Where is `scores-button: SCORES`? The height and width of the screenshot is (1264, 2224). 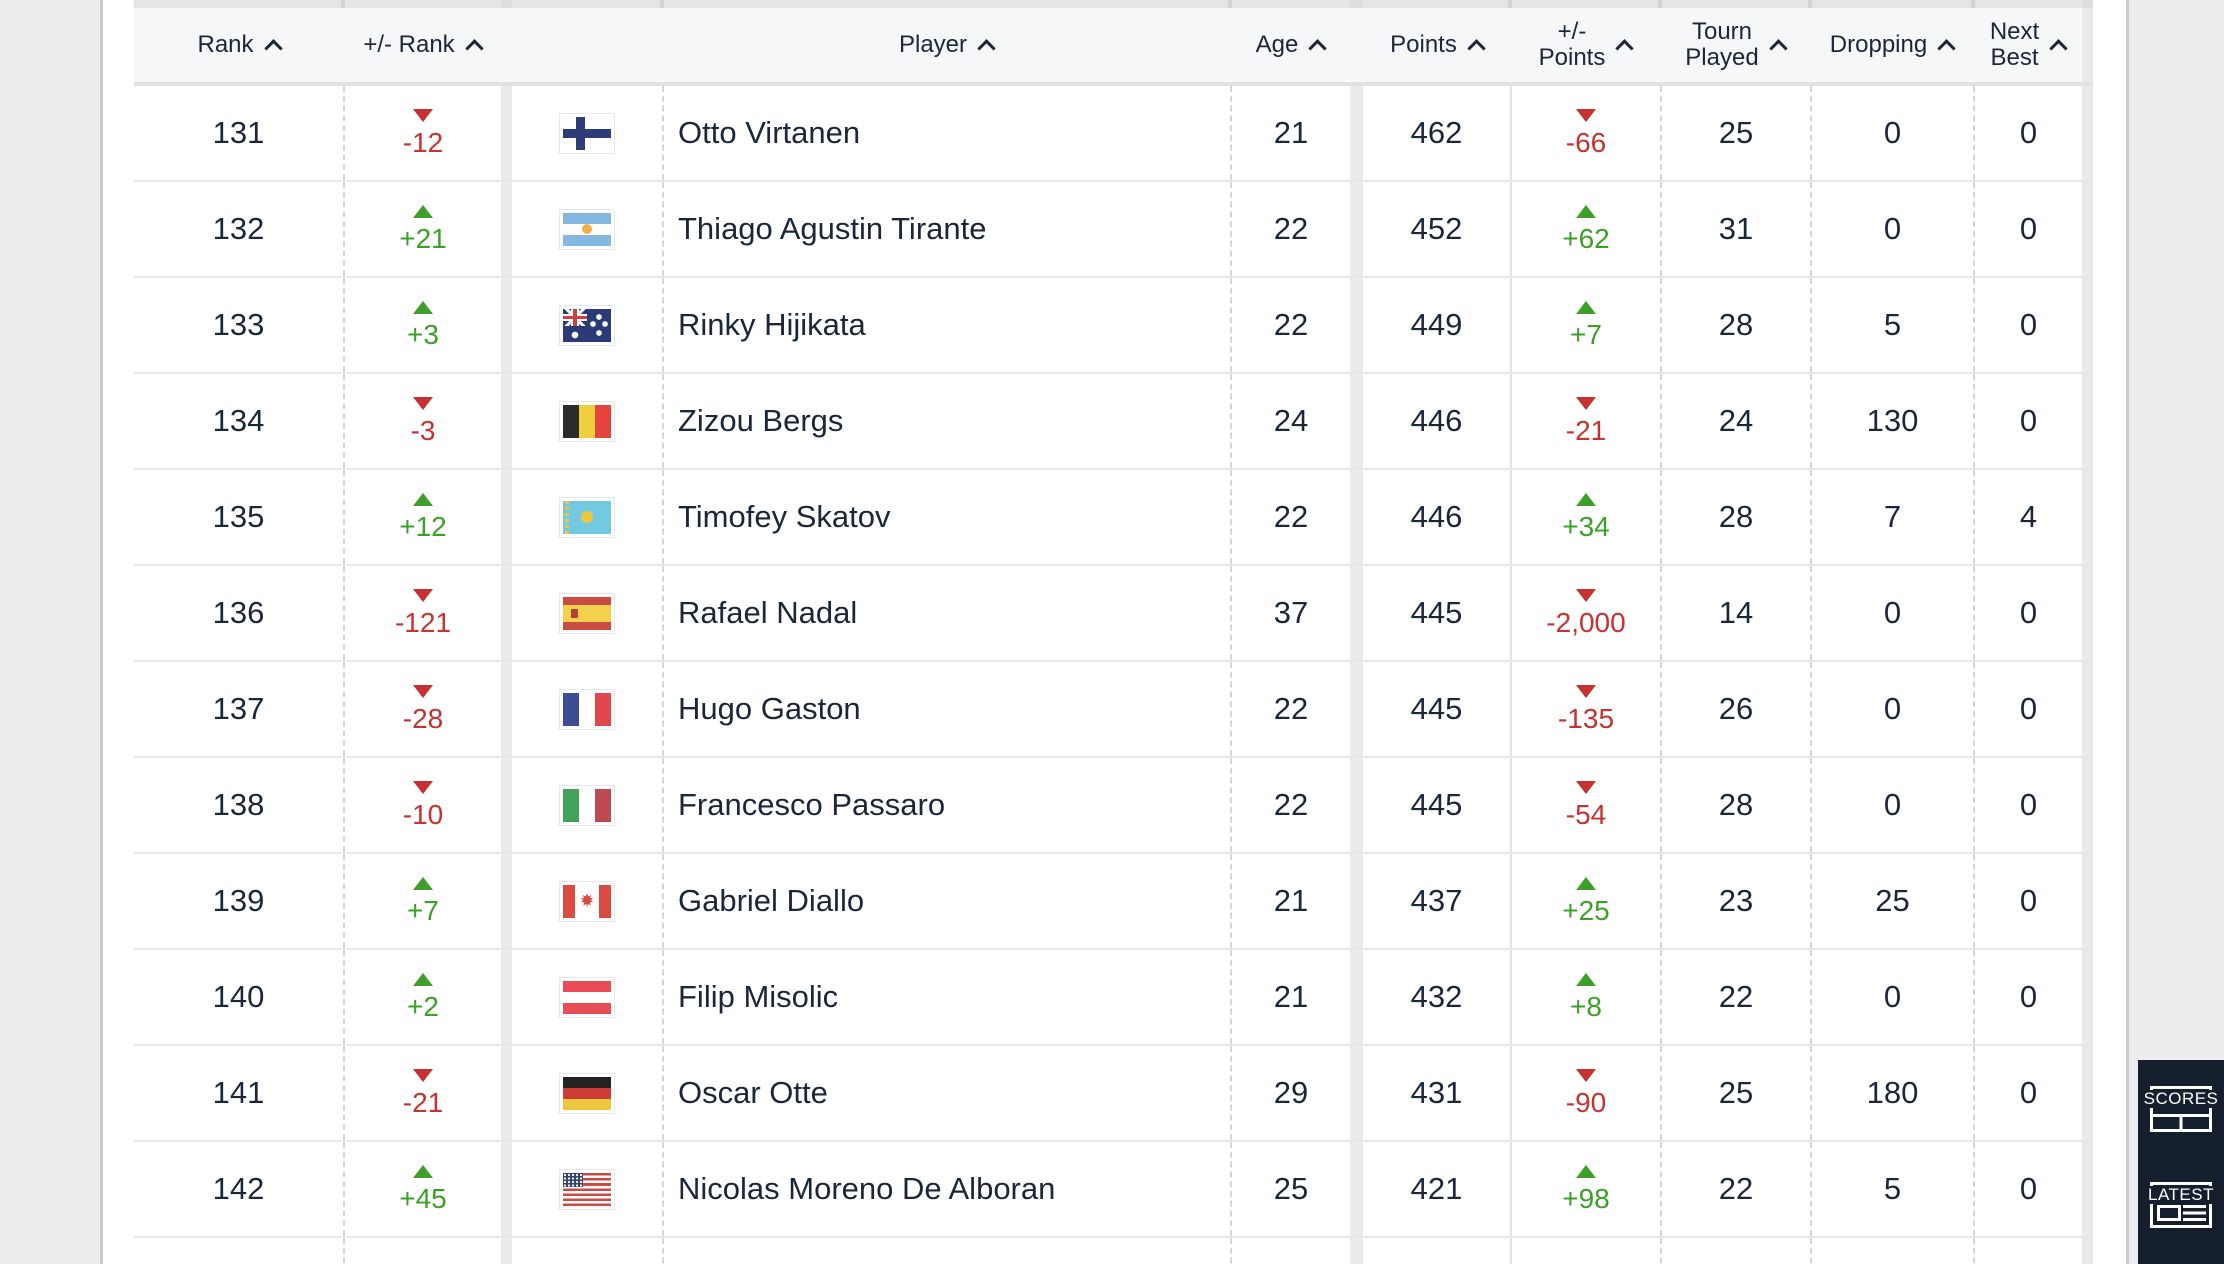 scores-button: SCORES is located at coordinates (2181, 1109).